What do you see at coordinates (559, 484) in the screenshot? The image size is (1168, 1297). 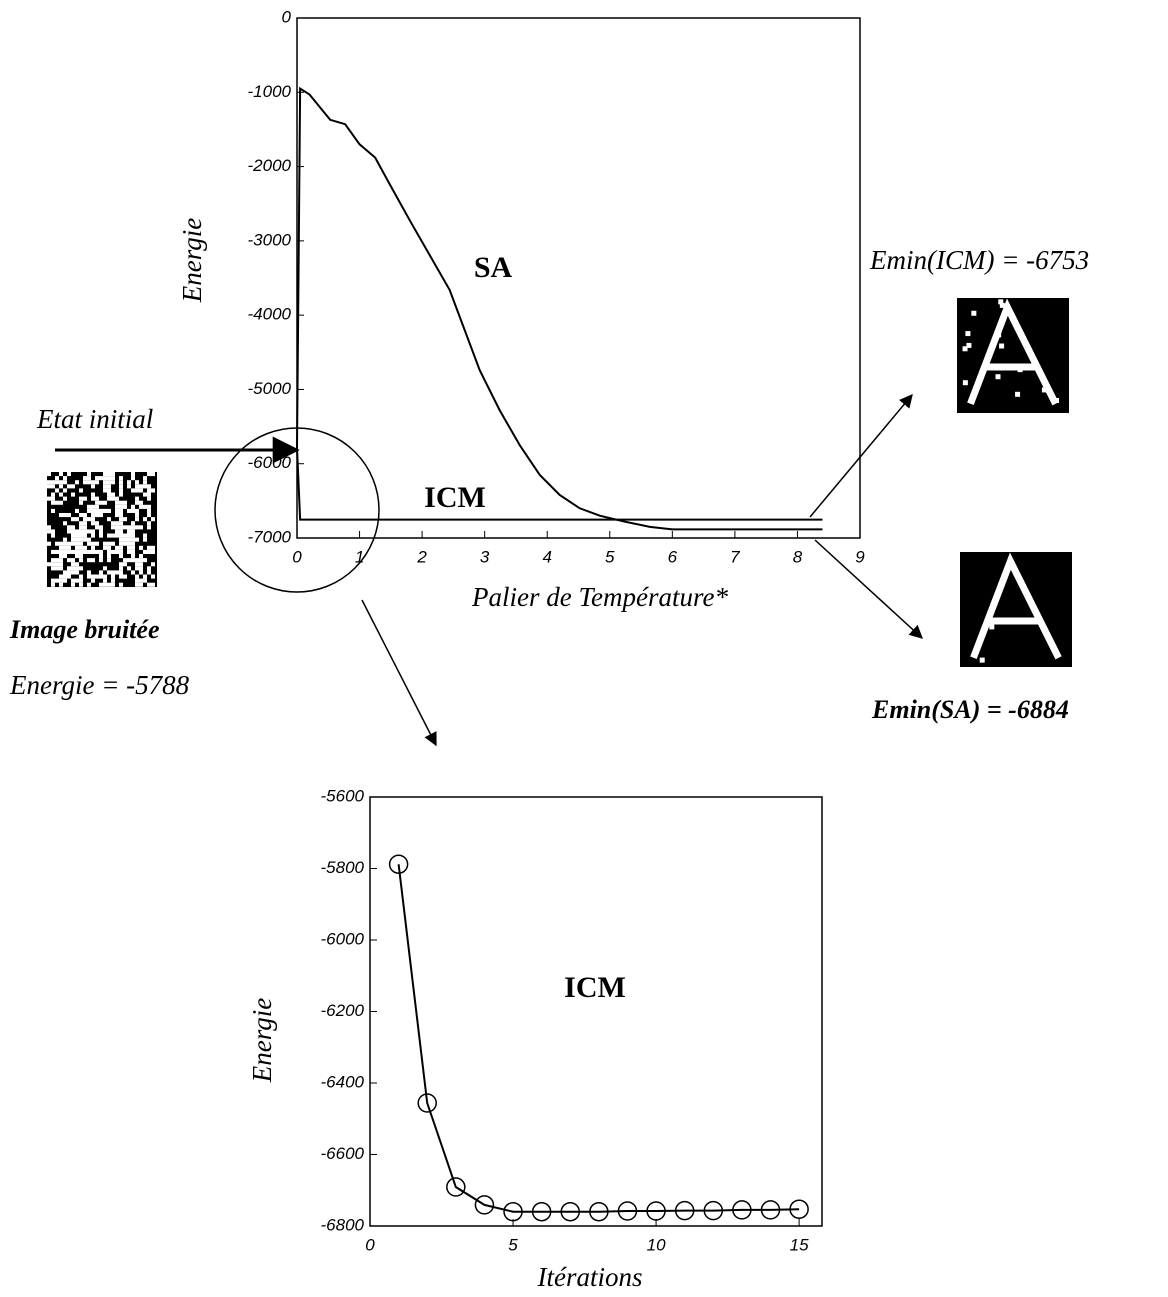 I see `series-line` at bounding box center [559, 484].